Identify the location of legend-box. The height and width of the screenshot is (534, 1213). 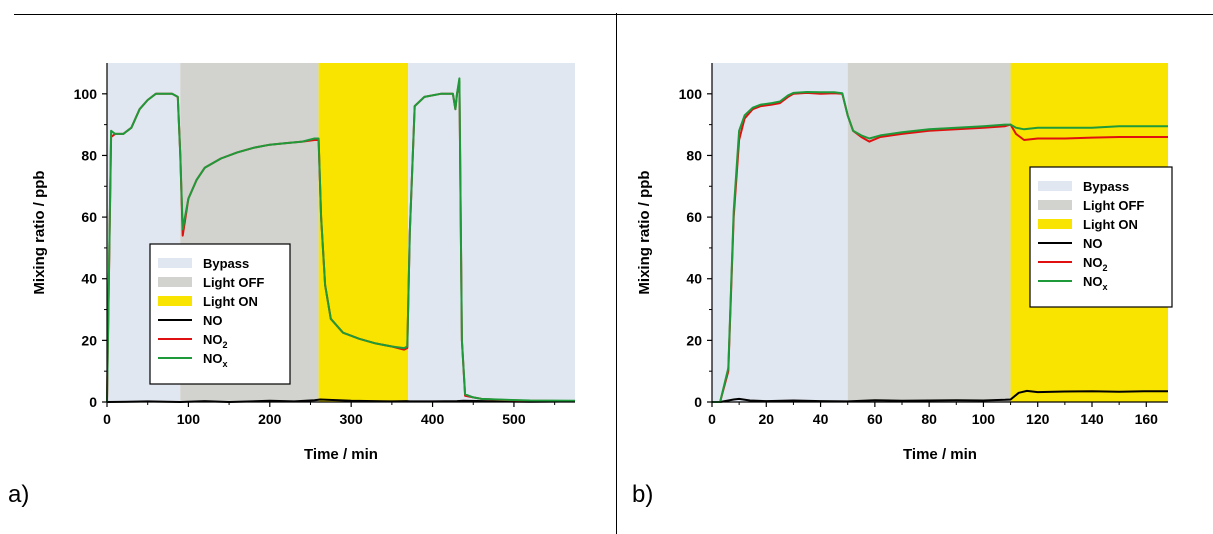
(220, 314).